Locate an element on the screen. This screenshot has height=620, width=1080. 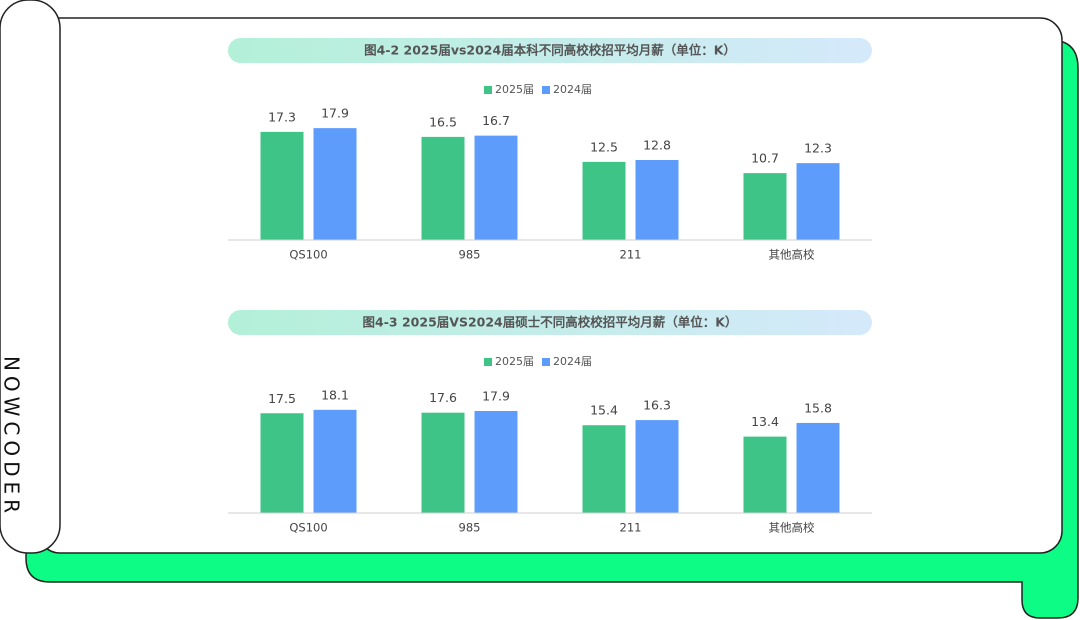
chart-title: 图4-2 2025届vs2024届本科不同高校校招平均月薪（单位：K） is located at coordinates (550, 50).